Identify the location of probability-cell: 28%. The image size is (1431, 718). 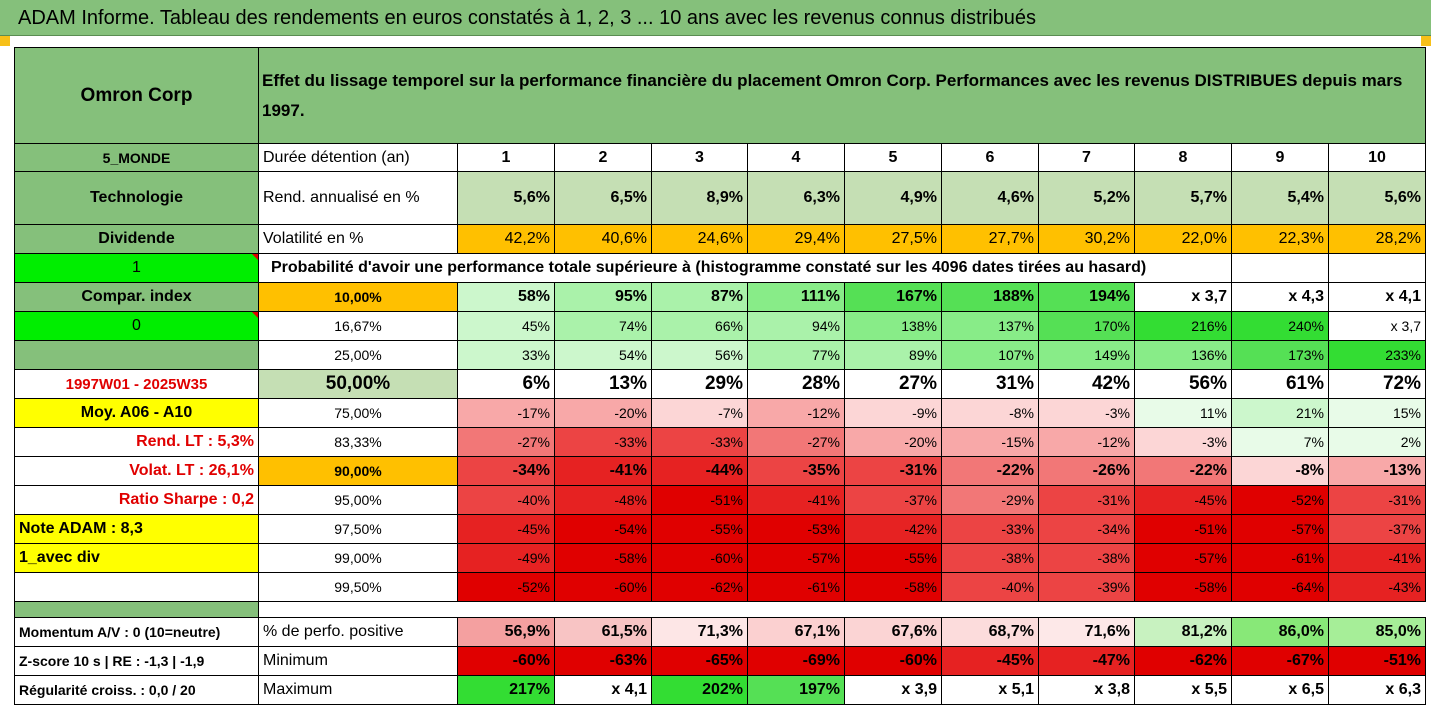
(796, 384).